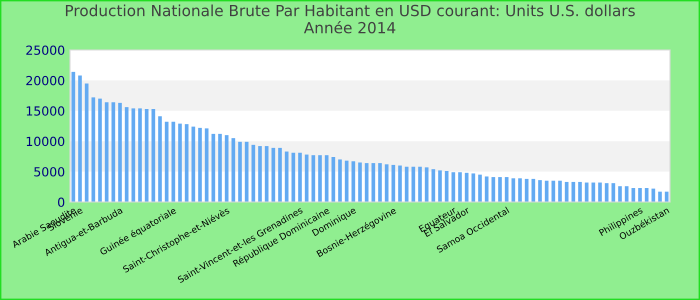  What do you see at coordinates (45, 141) in the screenshot?
I see `y-tick-label: 10000` at bounding box center [45, 141].